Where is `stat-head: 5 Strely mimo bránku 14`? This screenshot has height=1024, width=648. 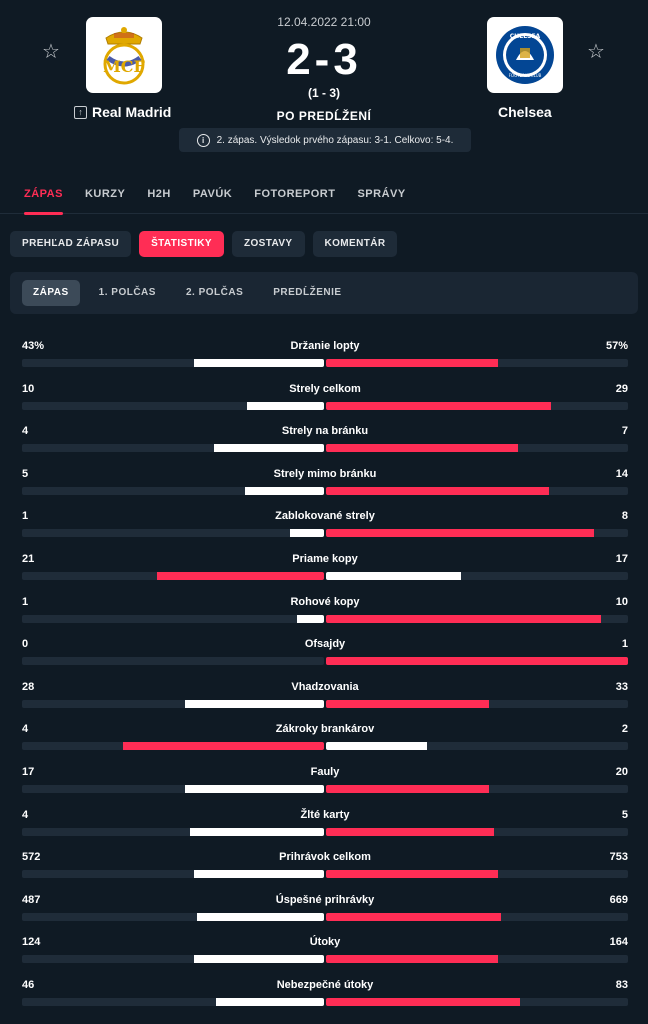 stat-head: 5 Strely mimo bránku 14 is located at coordinates (325, 476).